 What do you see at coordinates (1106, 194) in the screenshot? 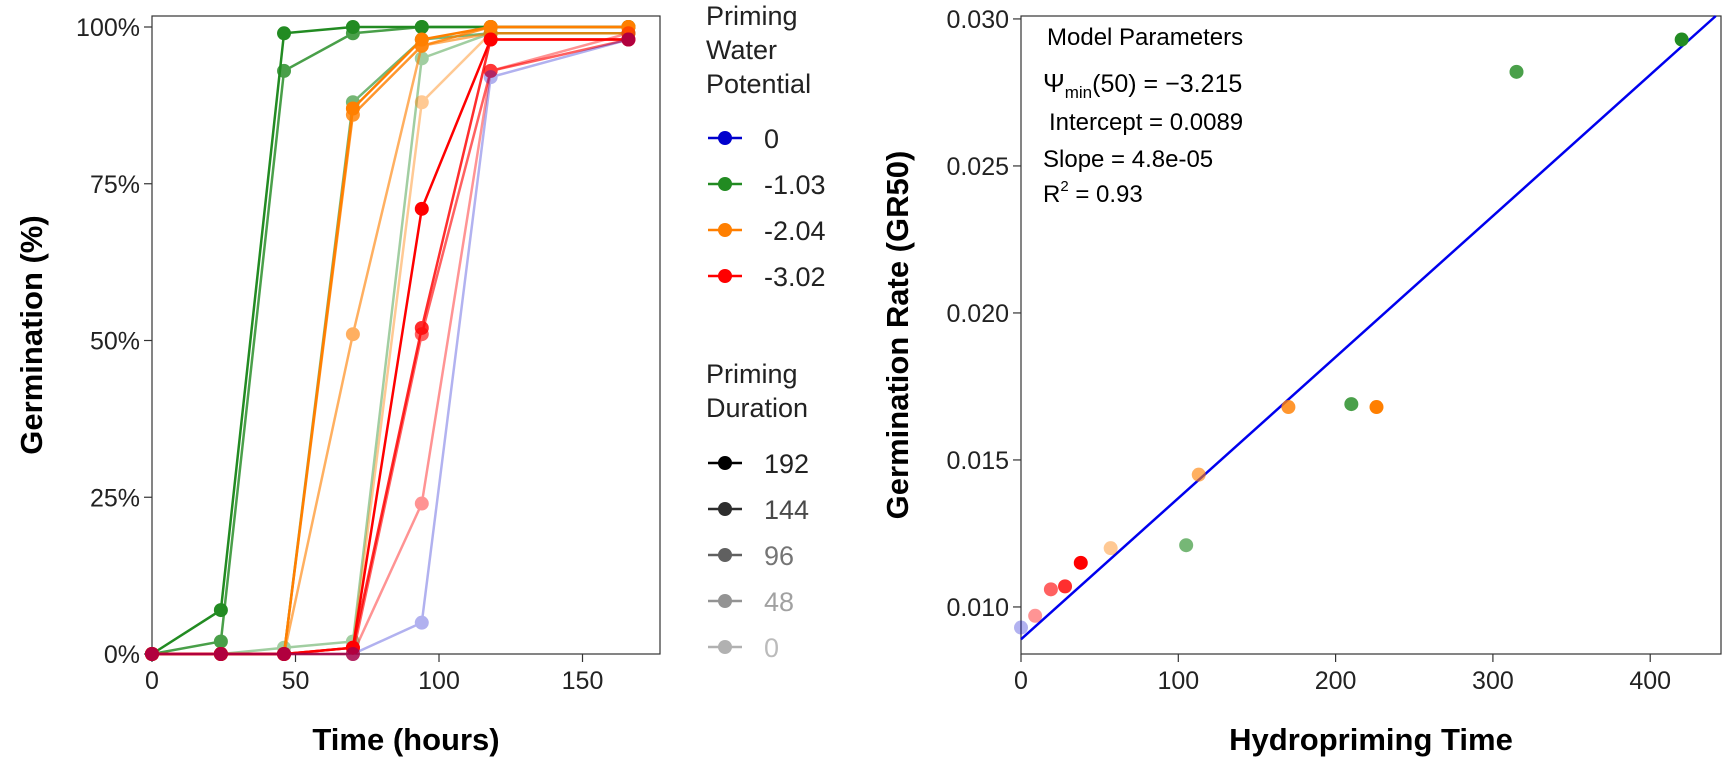
I see `r2-value: = 0.93` at bounding box center [1106, 194].